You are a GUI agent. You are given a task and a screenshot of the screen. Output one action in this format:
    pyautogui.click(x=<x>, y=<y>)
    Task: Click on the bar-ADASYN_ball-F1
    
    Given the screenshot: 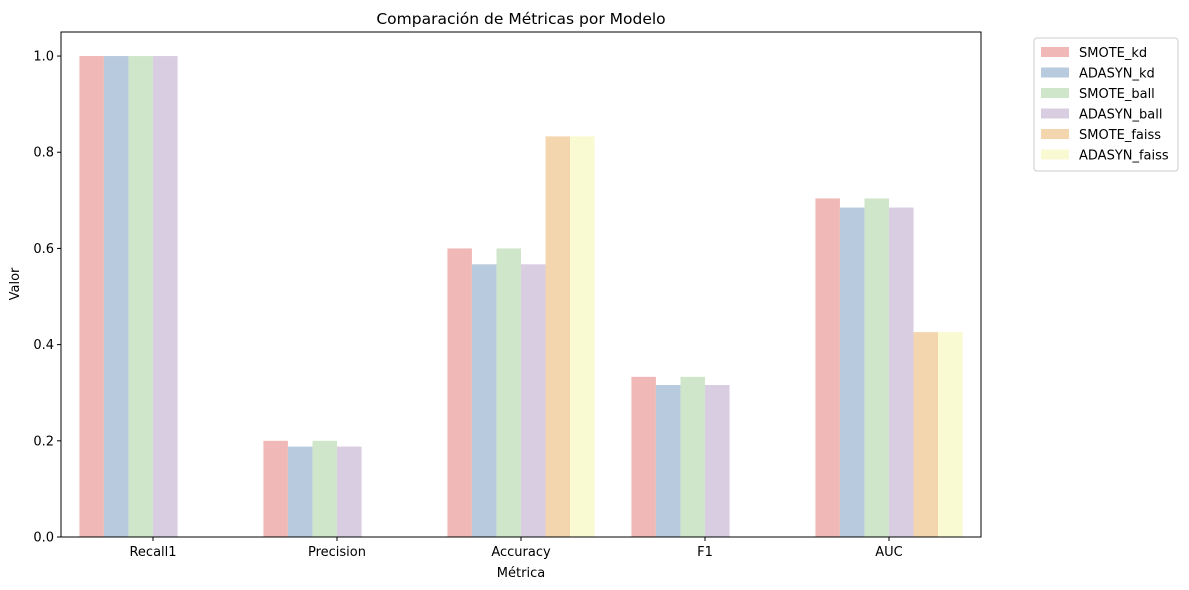 What is the action you would take?
    pyautogui.click(x=717, y=461)
    